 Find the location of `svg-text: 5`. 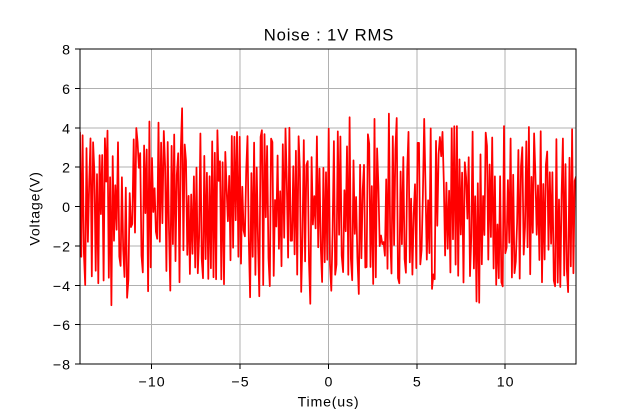

svg-text: 5 is located at coordinates (417, 383).